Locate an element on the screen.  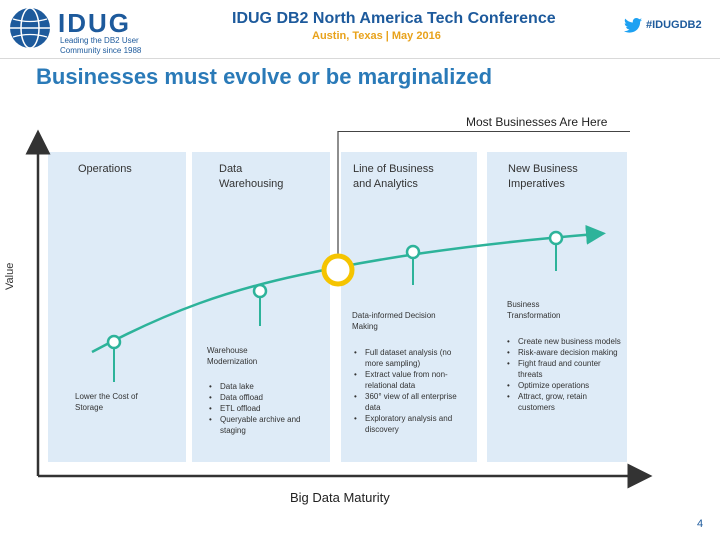
x-axis-label: Big Data Maturity is located at coordinates (340, 497).